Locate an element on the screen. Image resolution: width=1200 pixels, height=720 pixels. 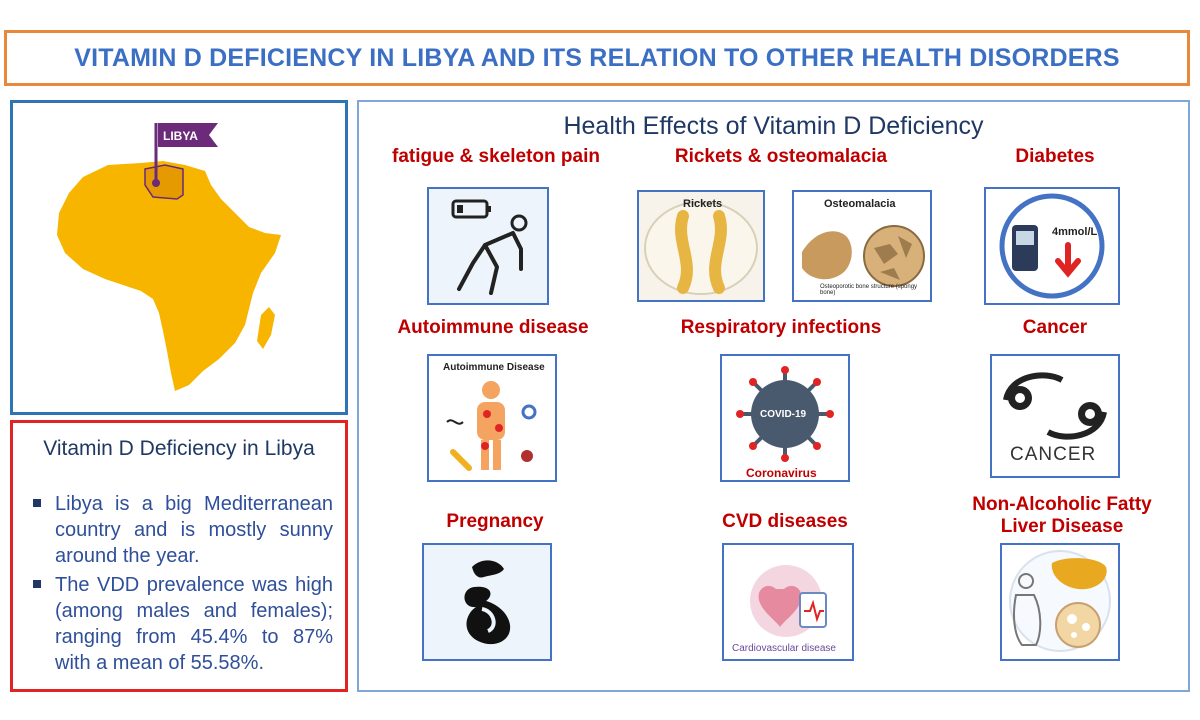
virus-icon is located at coordinates (785, 414).